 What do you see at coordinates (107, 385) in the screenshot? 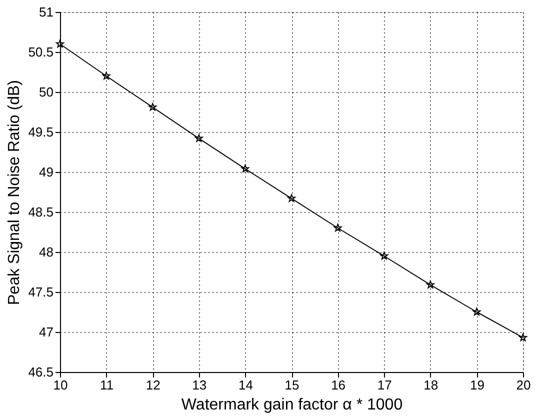
I see `x-tick-label: 11` at bounding box center [107, 385].